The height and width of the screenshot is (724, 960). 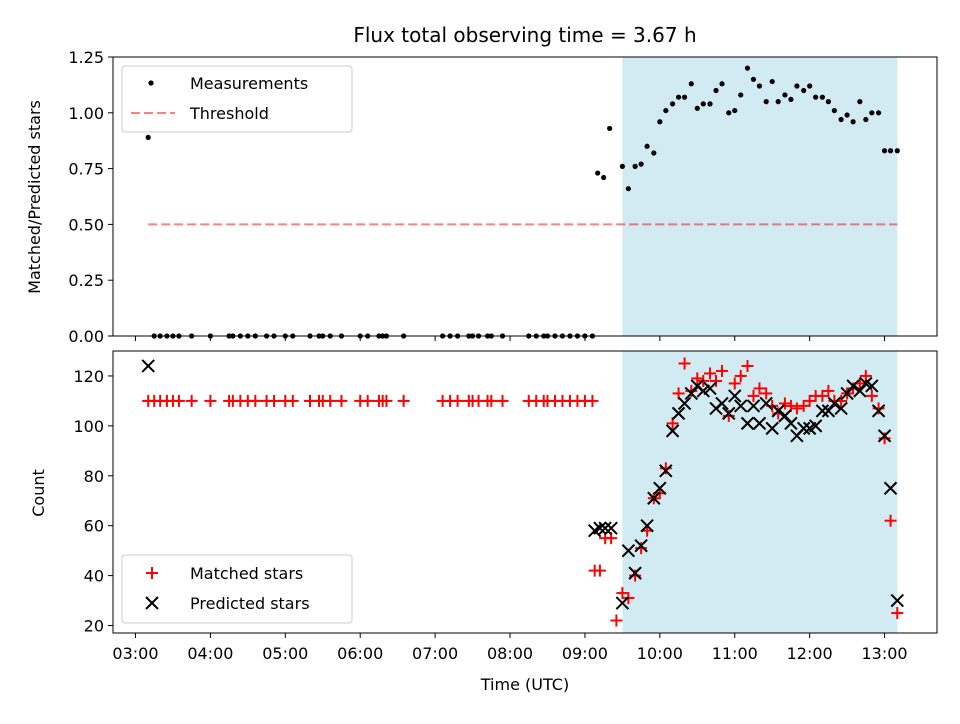 I want to click on top-y-tick-label: 0.00, so click(x=86, y=336).